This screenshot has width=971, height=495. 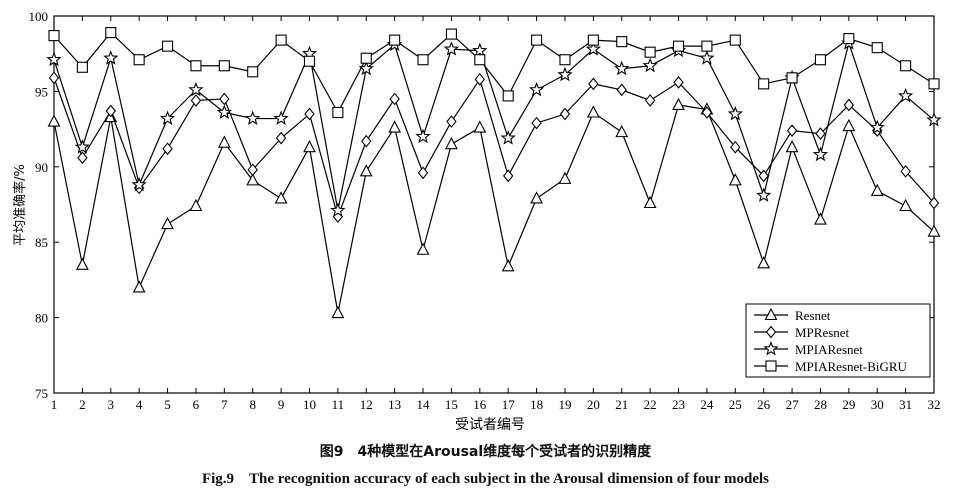 I want to click on y-axis-label: 平均准确率/%, so click(x=20, y=205).